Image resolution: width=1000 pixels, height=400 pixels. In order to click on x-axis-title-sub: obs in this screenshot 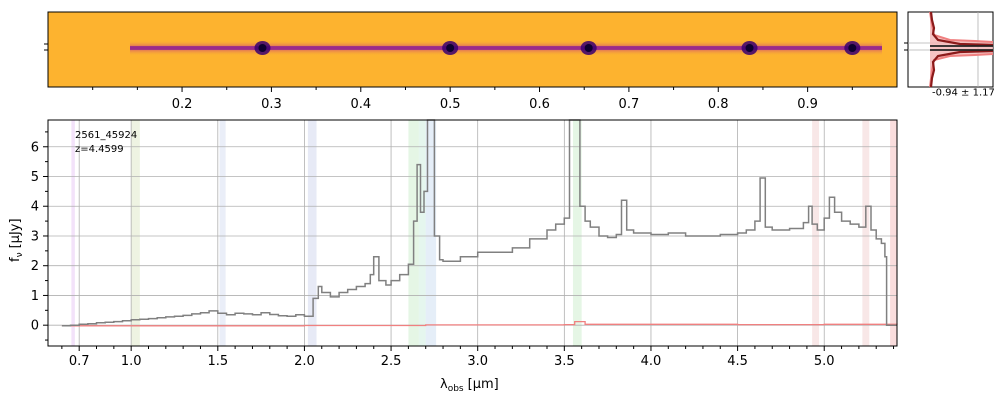, I will do `click(456, 389)`.